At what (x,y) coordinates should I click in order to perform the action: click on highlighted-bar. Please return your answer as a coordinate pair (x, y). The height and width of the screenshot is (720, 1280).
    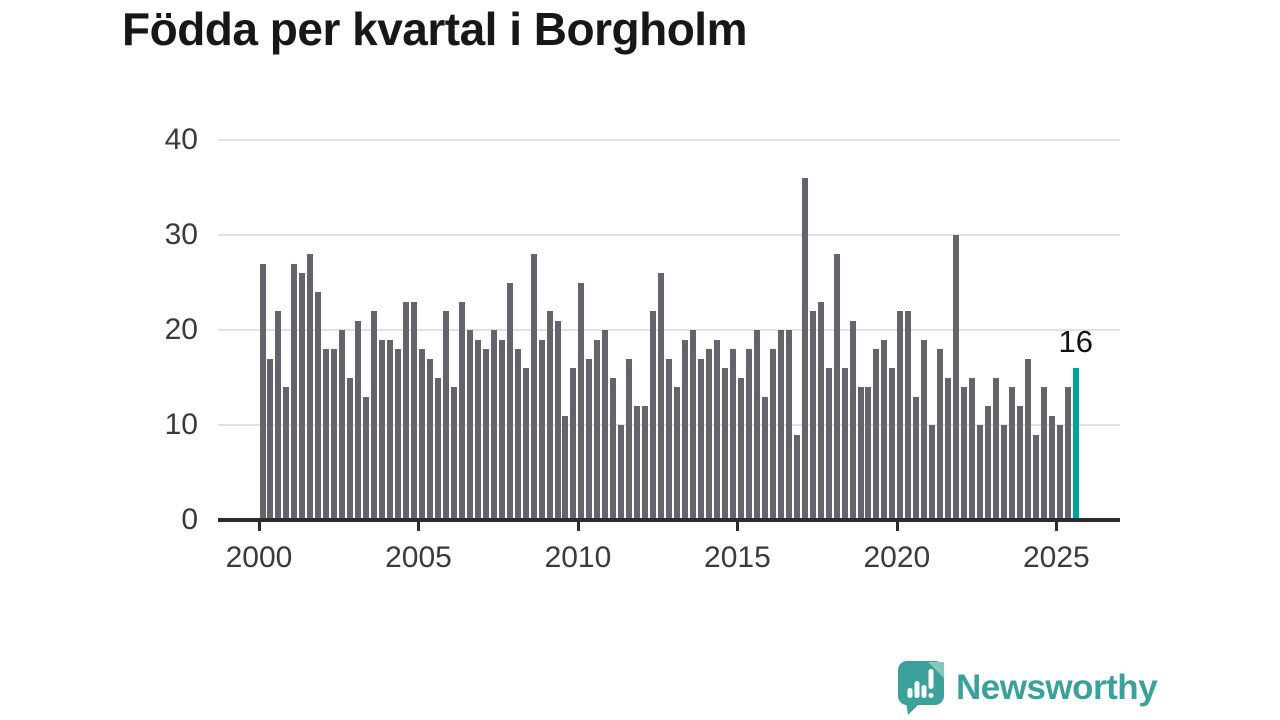
    Looking at the image, I should click on (1075, 444).